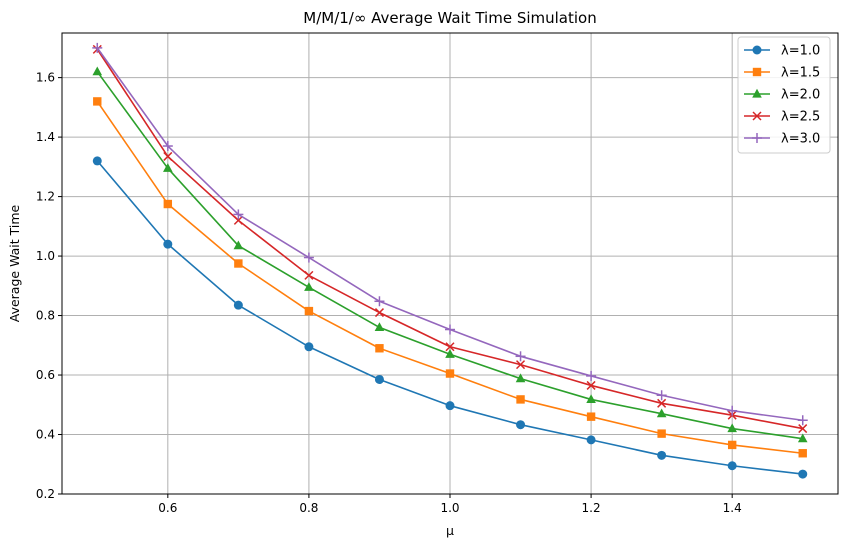 This screenshot has height=547, width=846. I want to click on legend-box, so click(784, 95).